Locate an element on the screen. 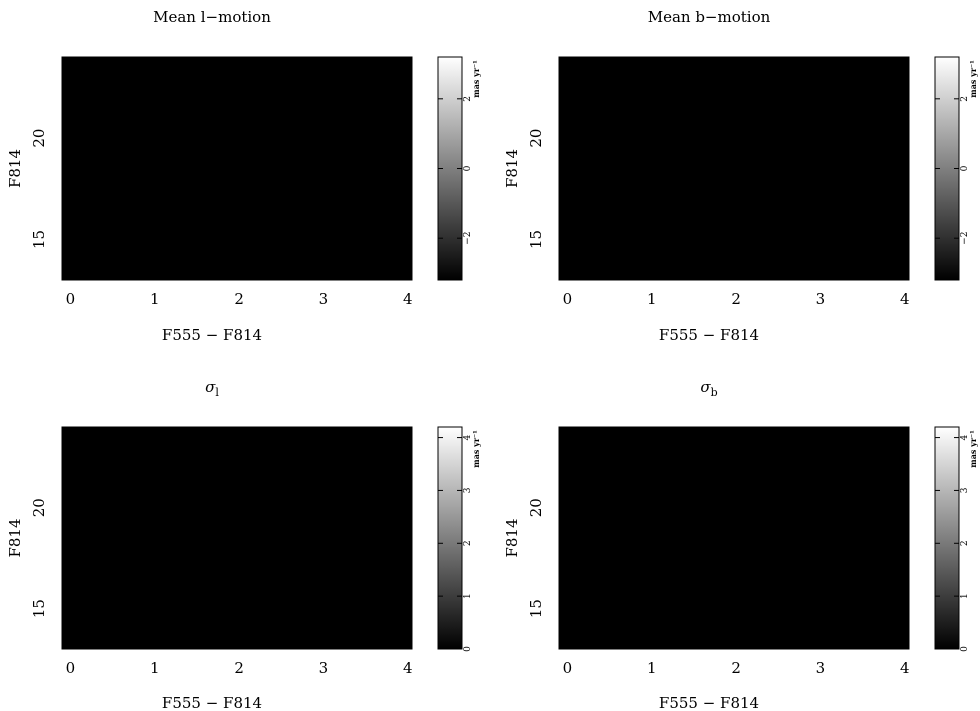 The width and height of the screenshot is (980, 711). panel-title-subscript: b is located at coordinates (714, 392).